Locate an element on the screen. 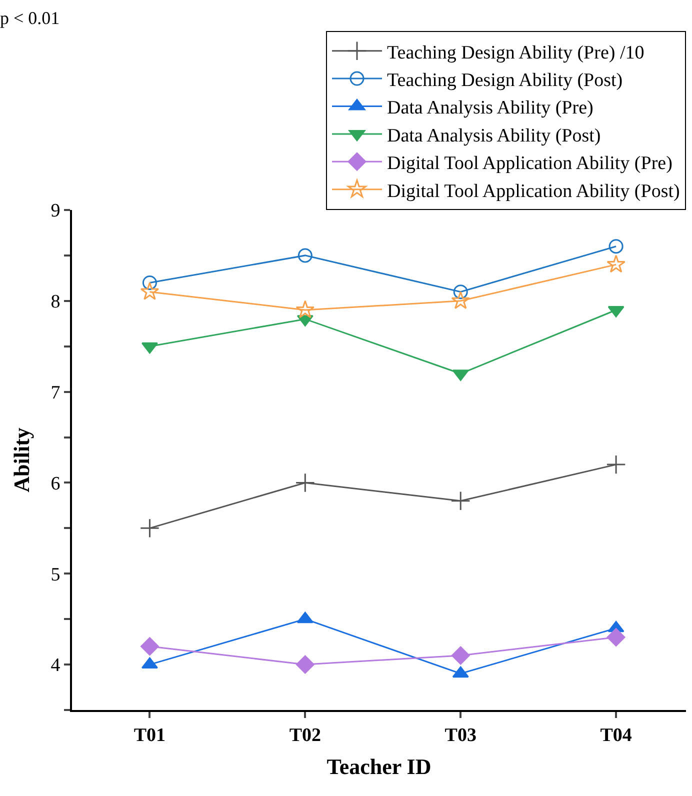 The width and height of the screenshot is (692, 796). y-tick-label: 5 is located at coordinates (55, 575).